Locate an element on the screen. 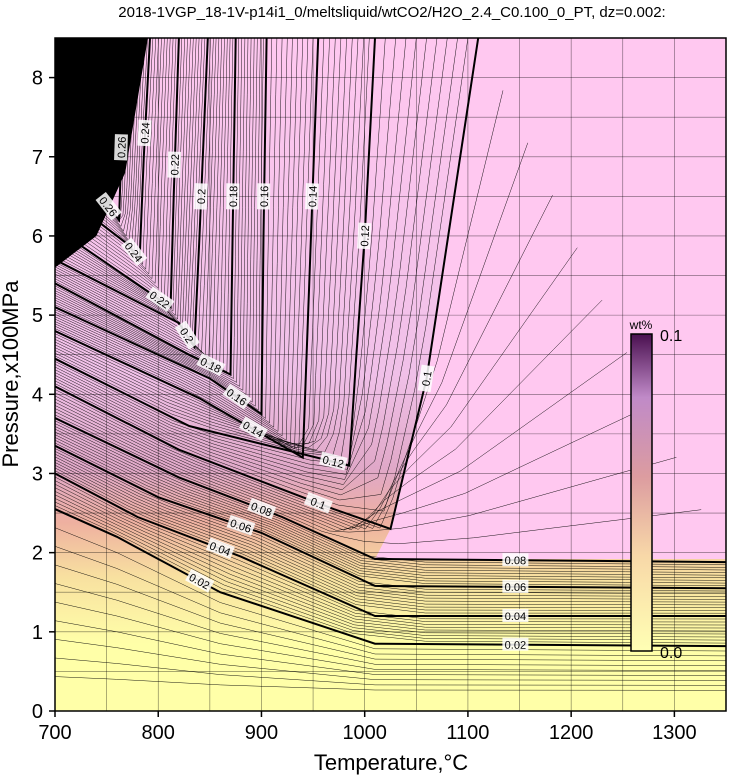 The height and width of the screenshot is (776, 734). y-tick-label: 6 is located at coordinates (37, 237).